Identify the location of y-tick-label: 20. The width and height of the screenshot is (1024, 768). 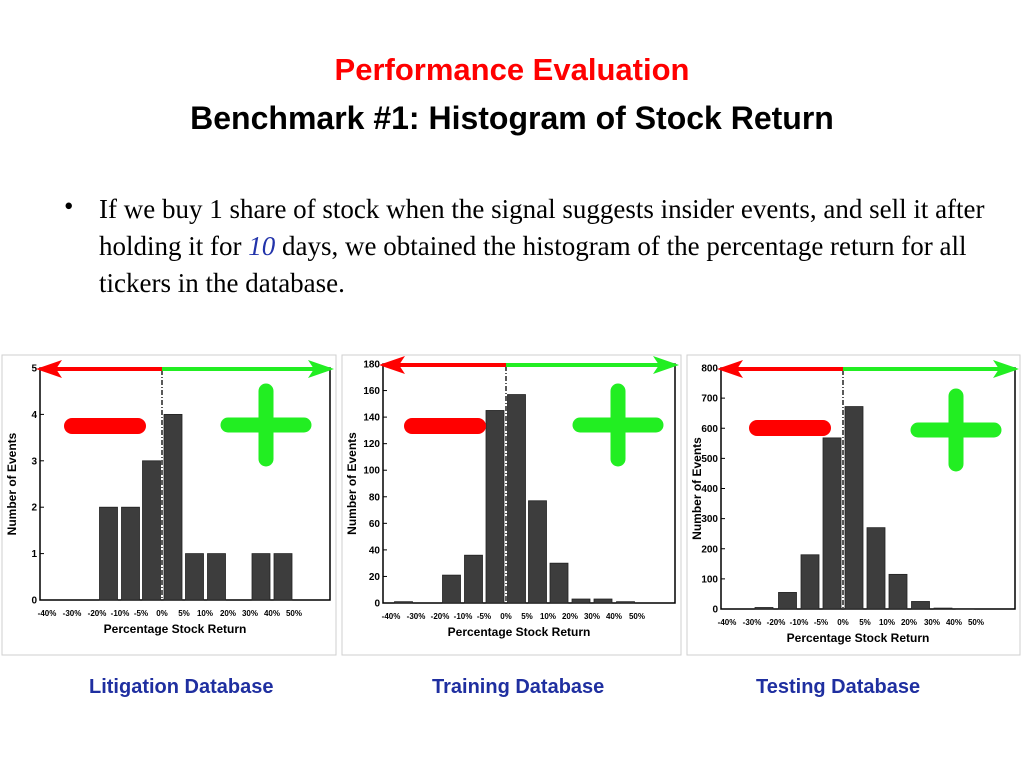
(375, 577).